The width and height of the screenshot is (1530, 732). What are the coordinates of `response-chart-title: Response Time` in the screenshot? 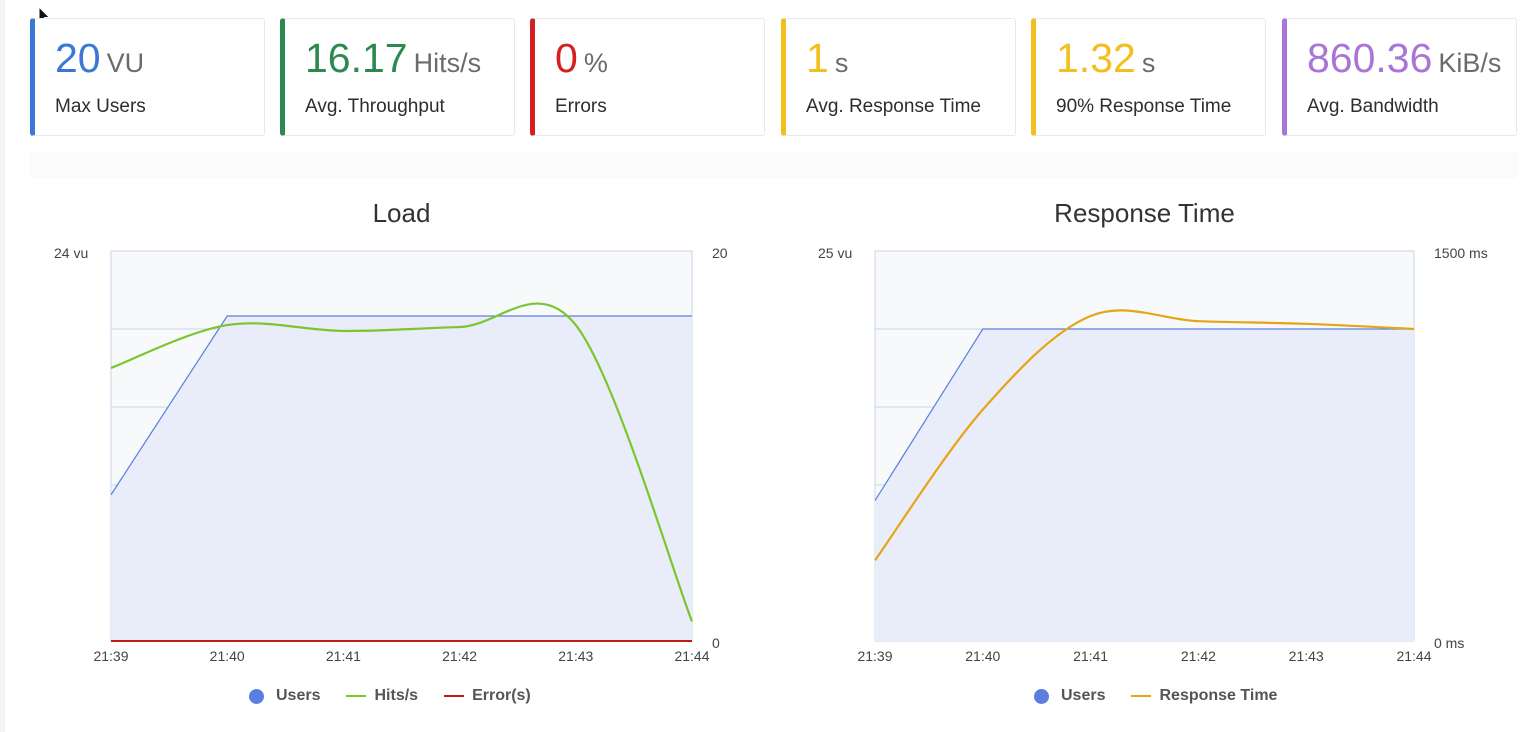 It's located at (1144, 213).